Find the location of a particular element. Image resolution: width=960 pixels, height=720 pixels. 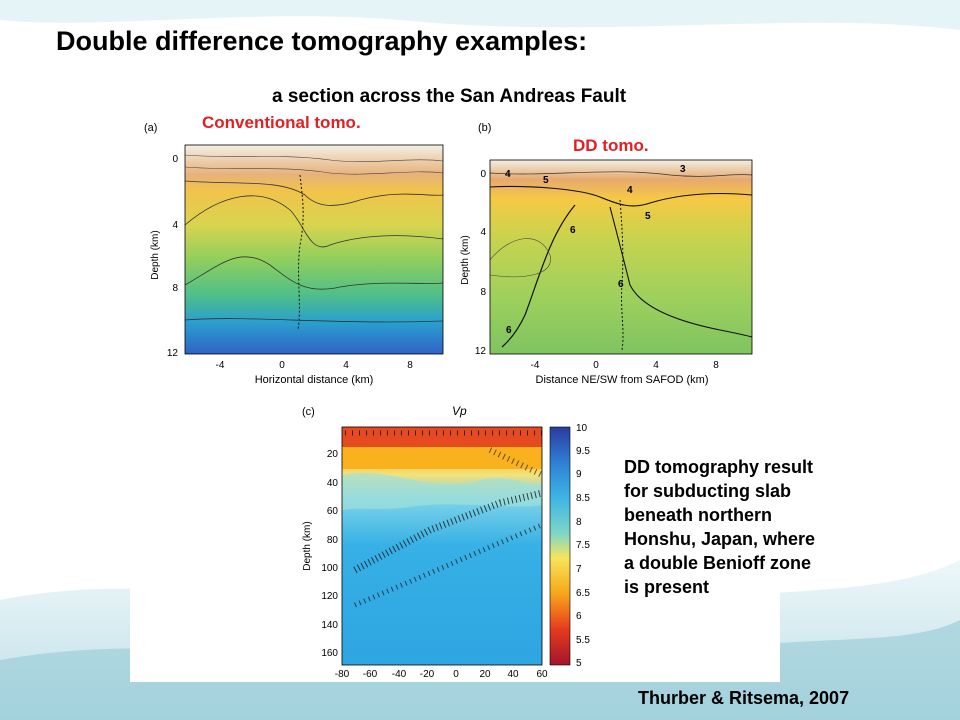

panel-c-xtick: -60 is located at coordinates (370, 674).